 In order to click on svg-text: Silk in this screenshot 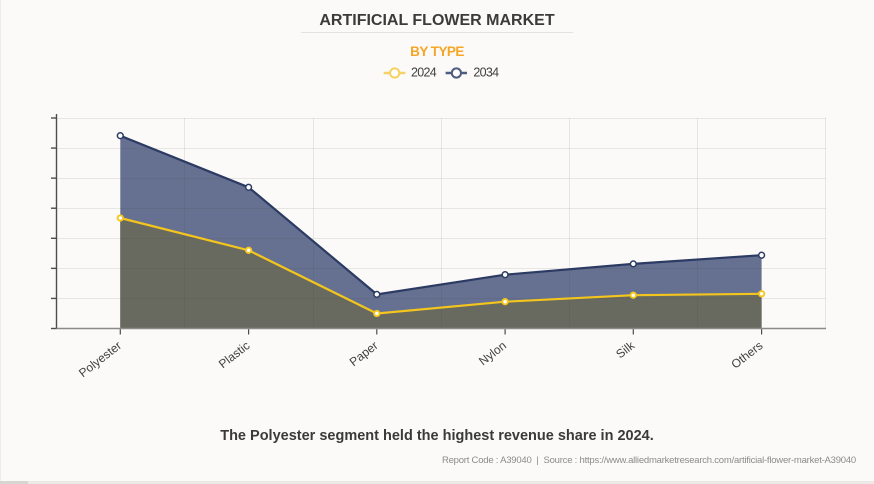, I will do `click(625, 350)`.